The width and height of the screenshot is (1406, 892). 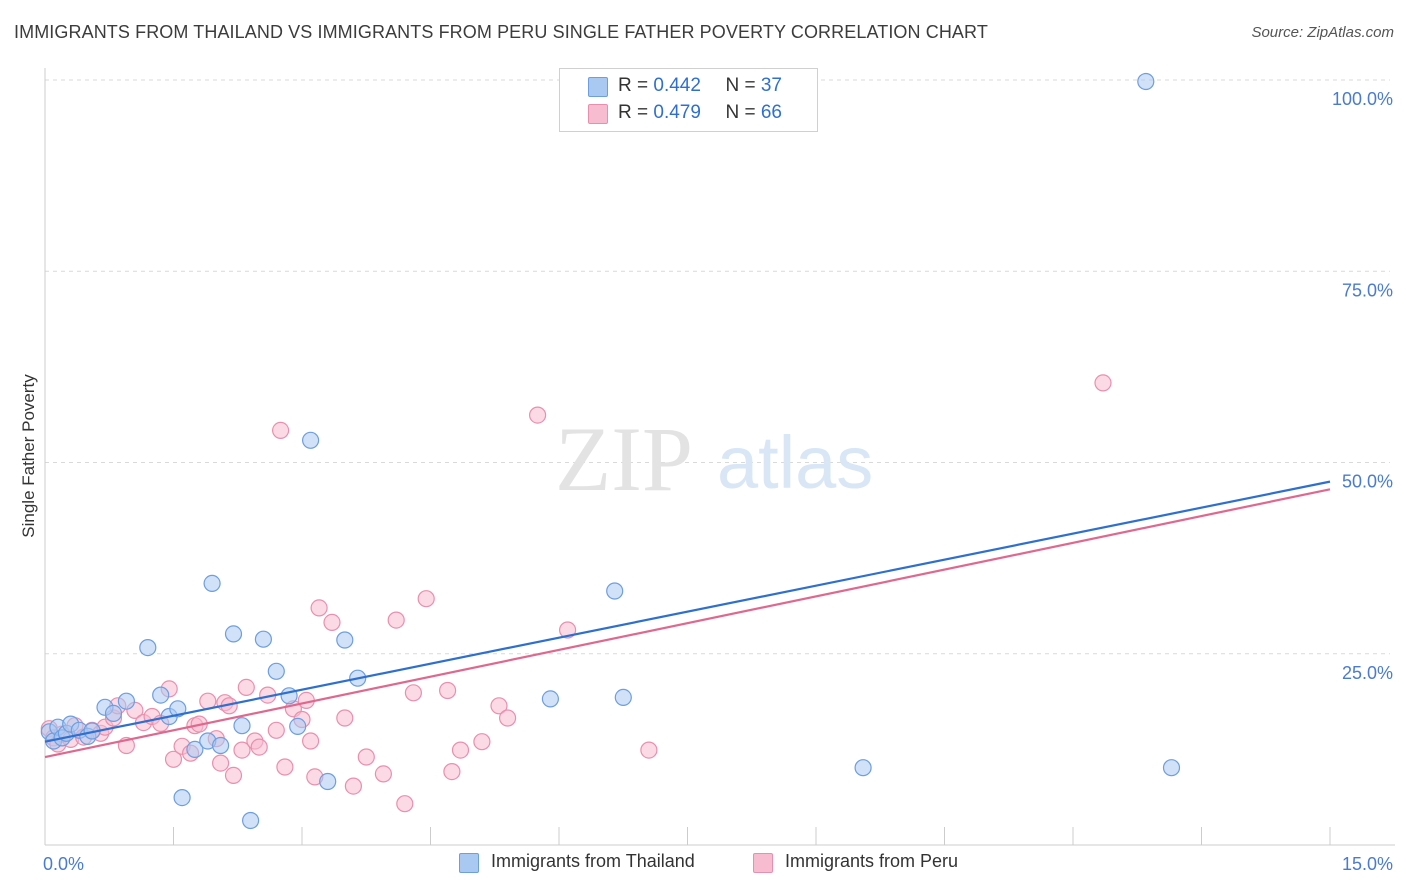 What do you see at coordinates (677, 85) in the screenshot?
I see `legend-r-value: 0.442` at bounding box center [677, 85].